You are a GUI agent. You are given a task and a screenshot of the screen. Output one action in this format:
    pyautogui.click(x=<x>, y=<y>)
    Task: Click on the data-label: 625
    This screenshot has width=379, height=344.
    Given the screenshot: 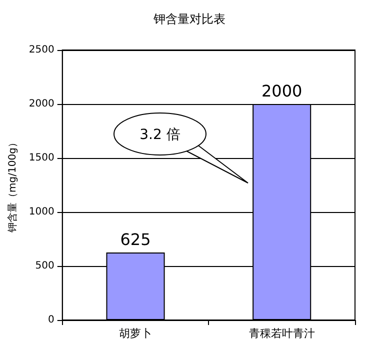 What is the action you would take?
    pyautogui.click(x=135, y=239)
    